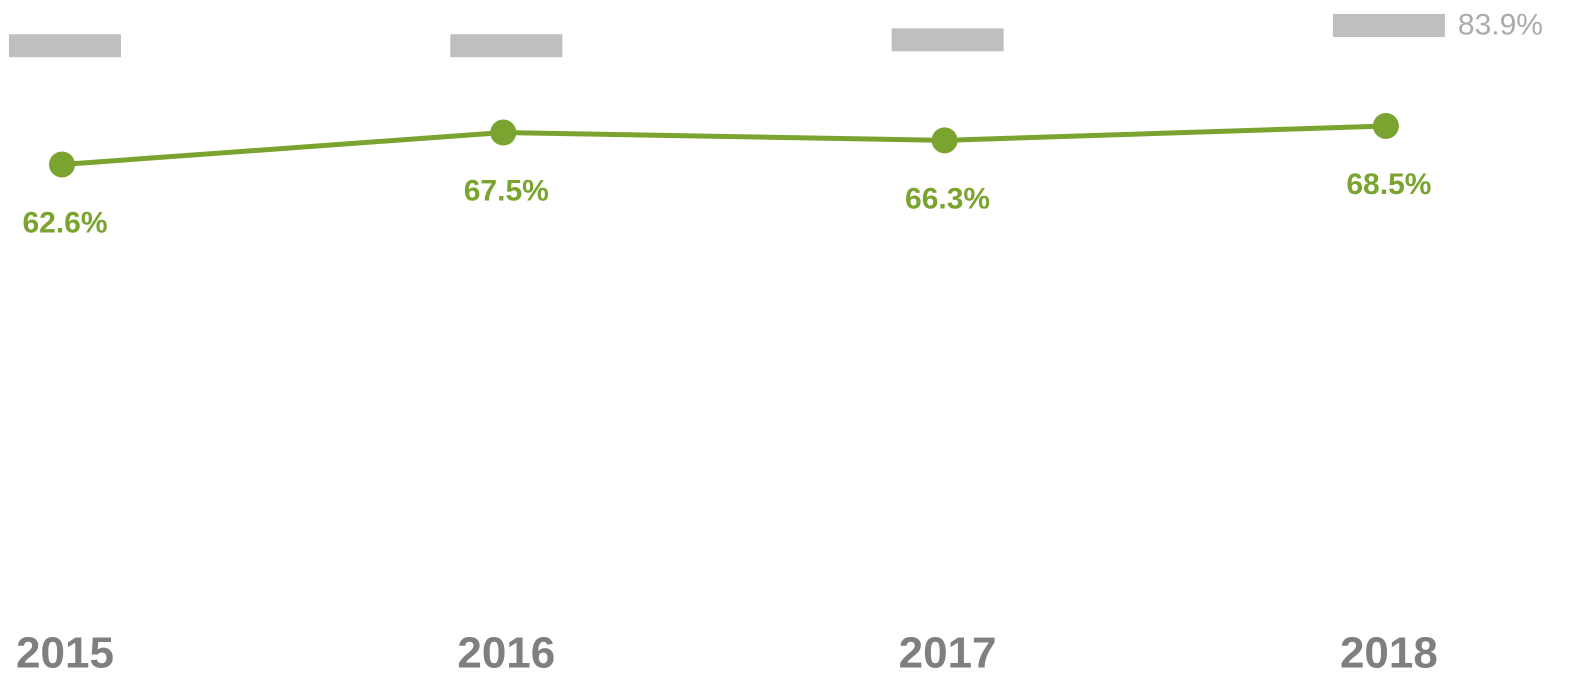  What do you see at coordinates (65, 653) in the screenshot?
I see `x-tick-label: 2015` at bounding box center [65, 653].